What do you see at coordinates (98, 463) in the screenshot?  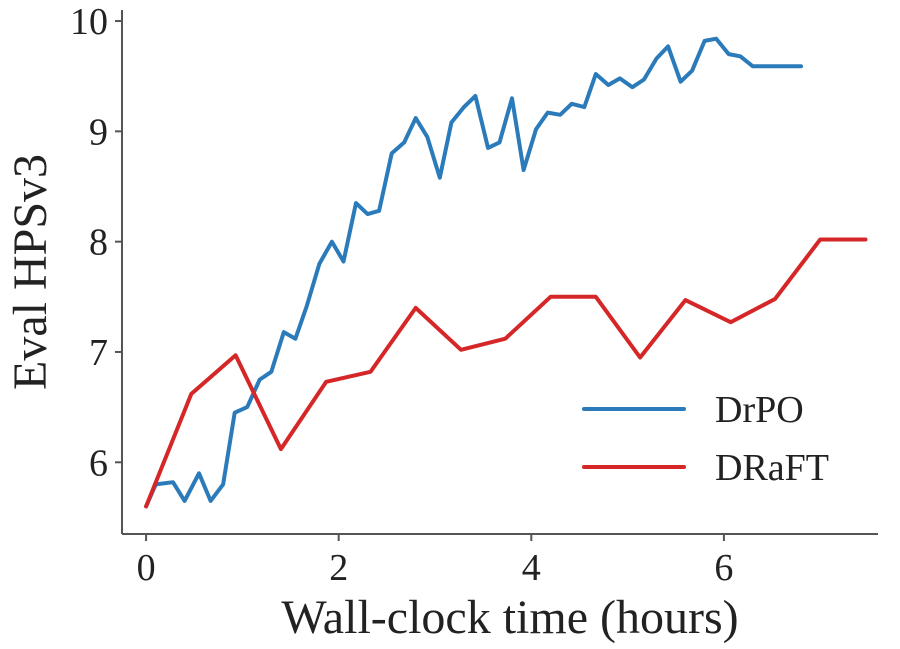 I see `y-tick-label: 6` at bounding box center [98, 463].